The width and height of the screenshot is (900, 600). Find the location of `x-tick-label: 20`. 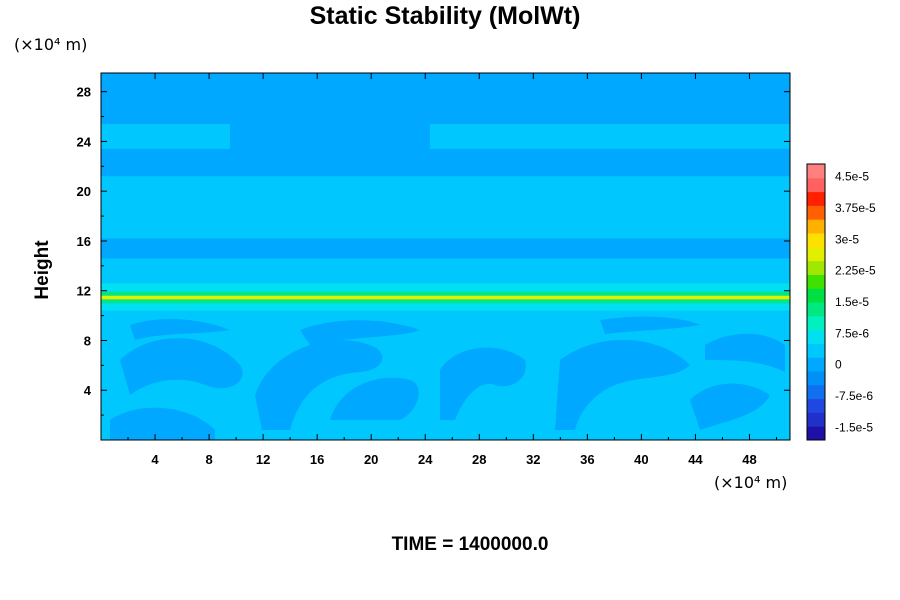

x-tick-label: 20 is located at coordinates (371, 459).